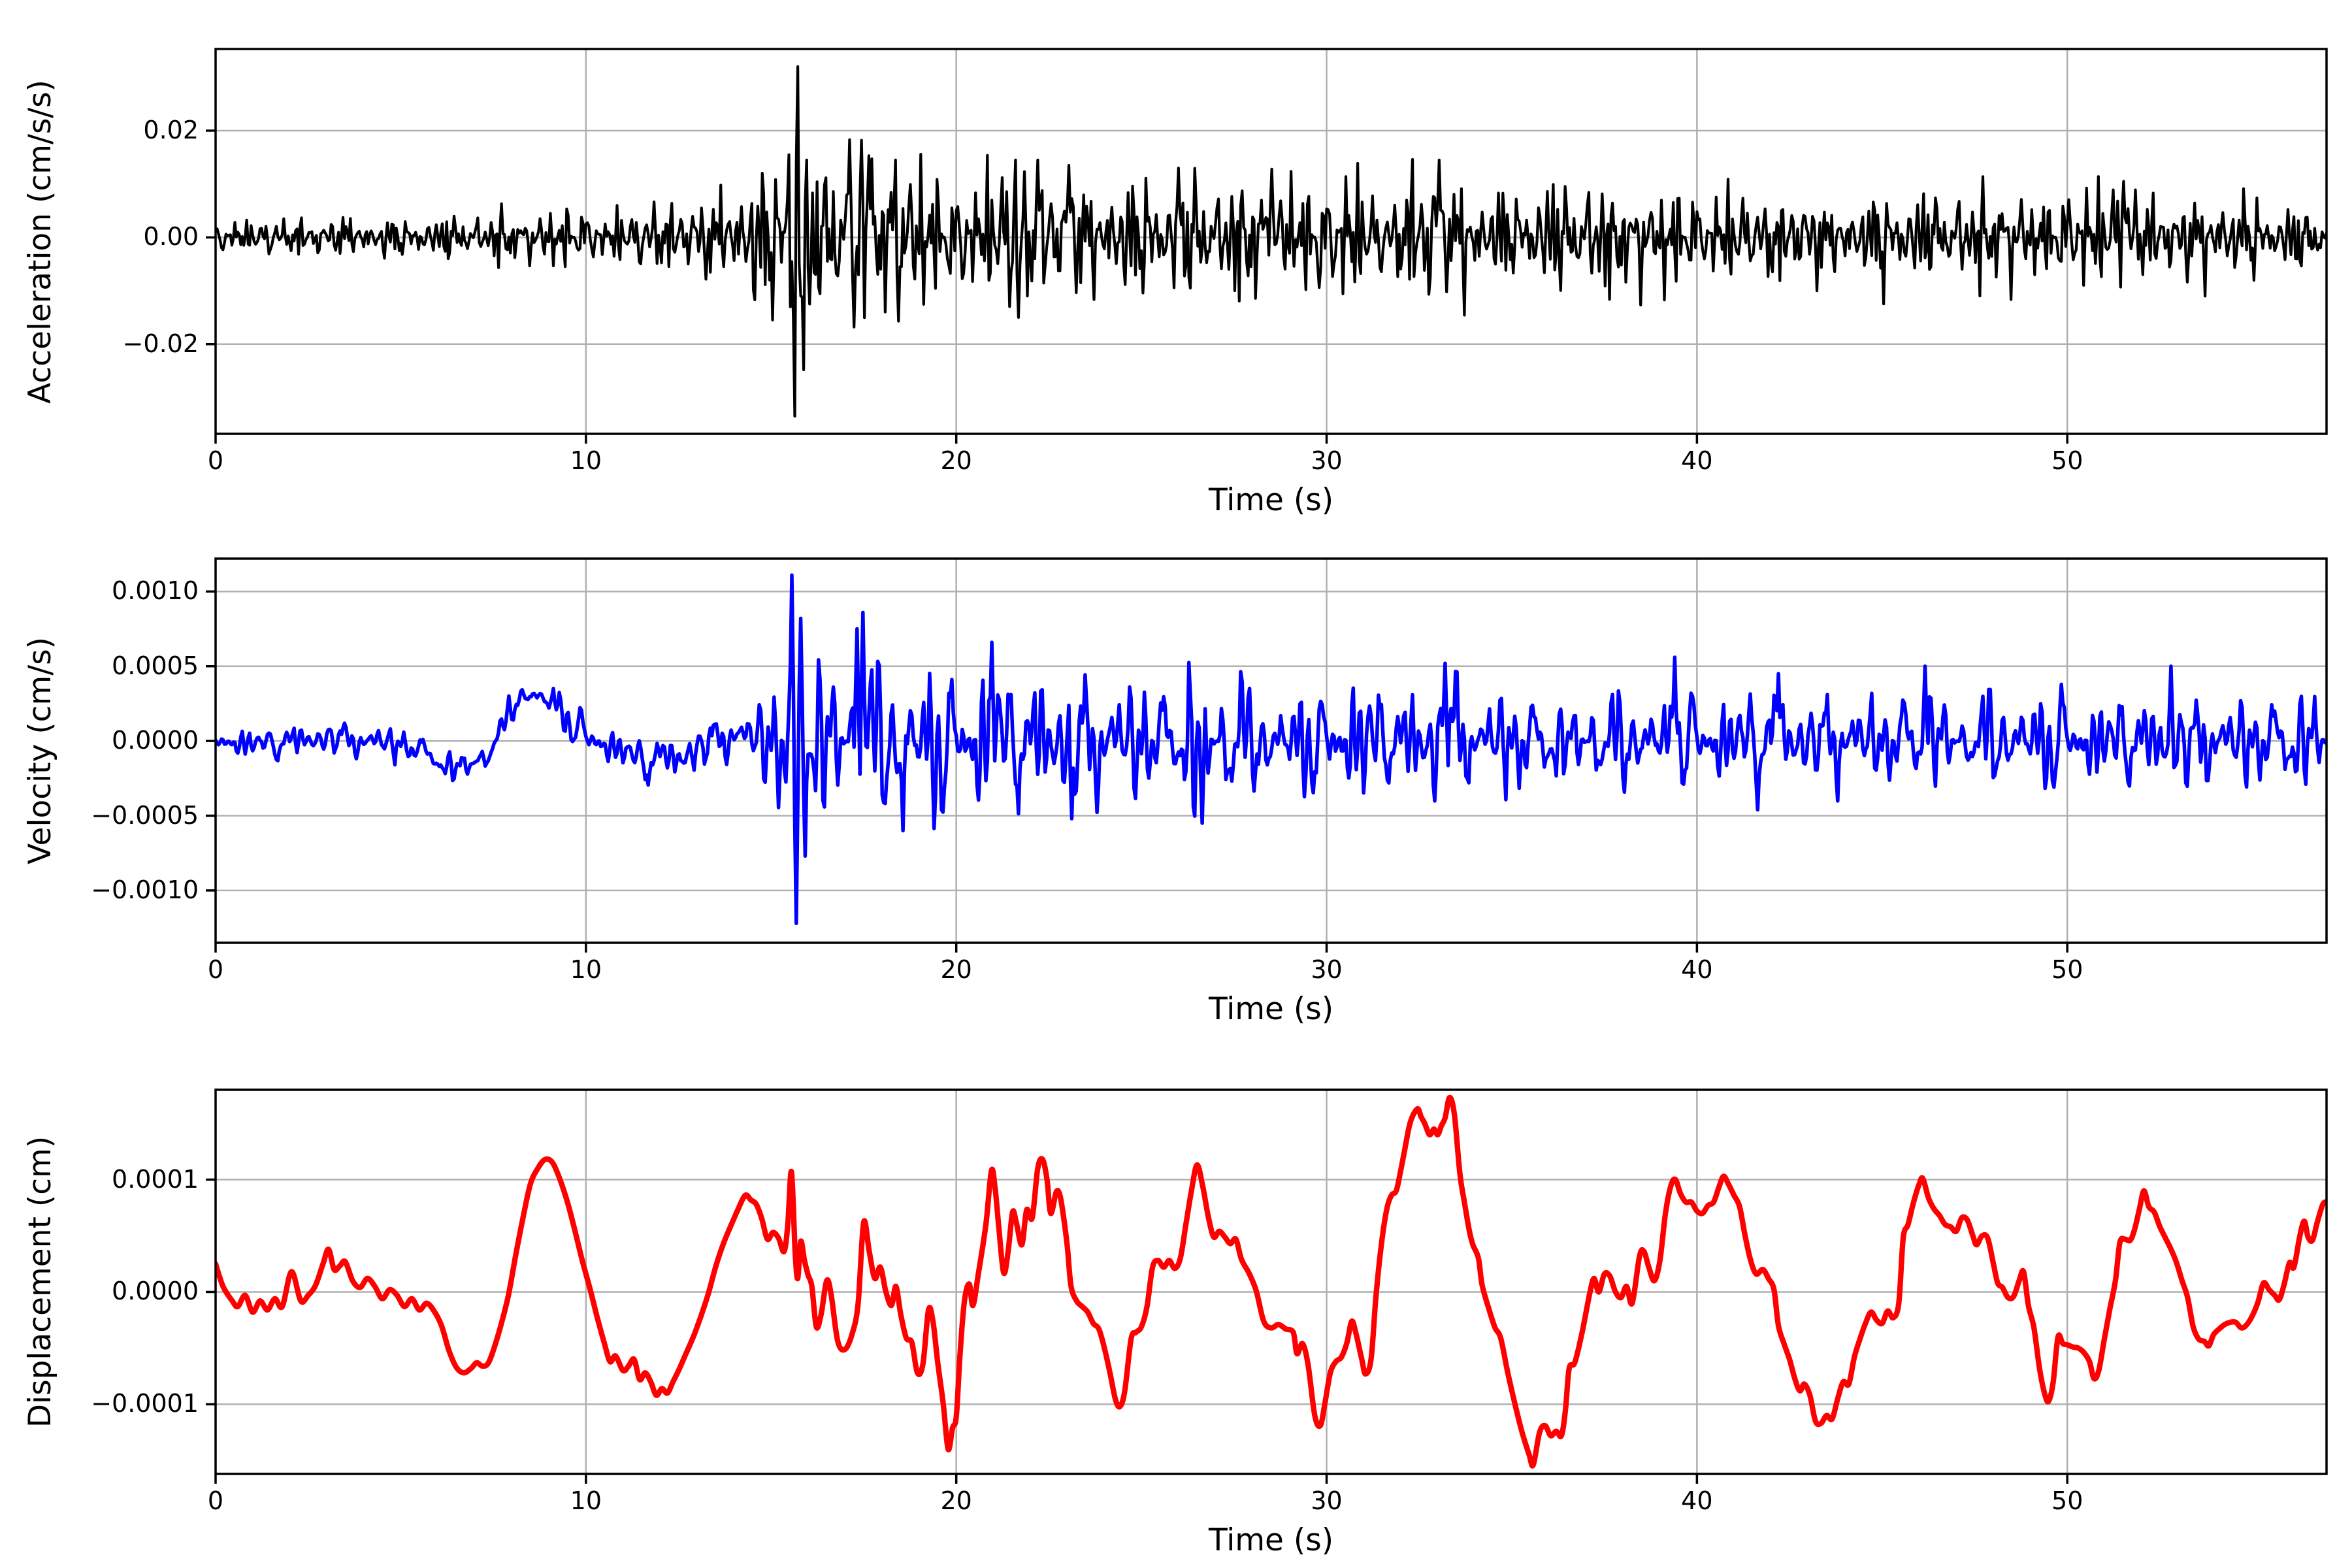 This screenshot has width=2352, height=1568. What do you see at coordinates (215, 460) in the screenshot?
I see `acceleration-xtick-0: 0` at bounding box center [215, 460].